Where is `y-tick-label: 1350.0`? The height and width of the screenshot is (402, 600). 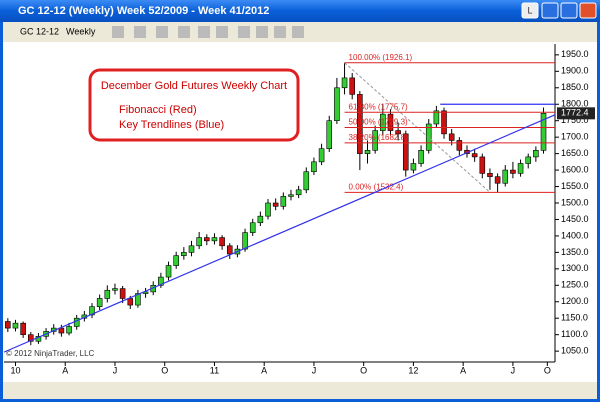 y-tick-label: 1350.0 is located at coordinates (575, 252).